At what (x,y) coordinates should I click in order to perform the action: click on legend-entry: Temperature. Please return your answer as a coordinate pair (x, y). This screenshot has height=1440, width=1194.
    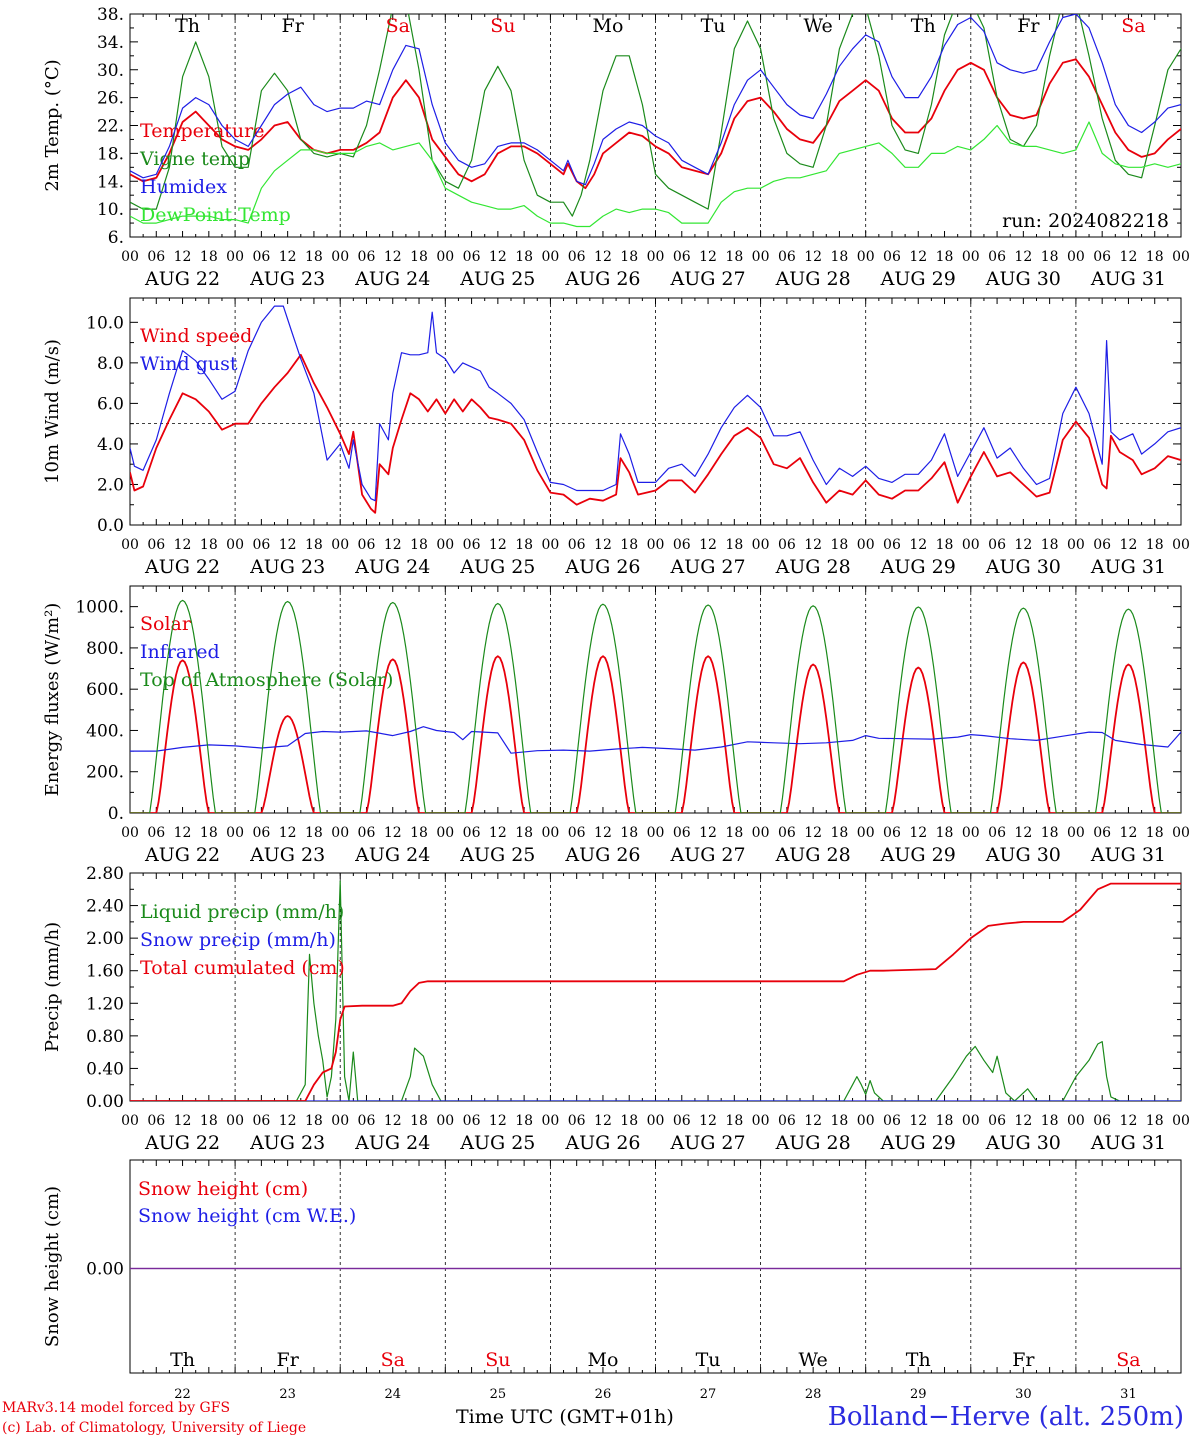
    Looking at the image, I should click on (202, 131).